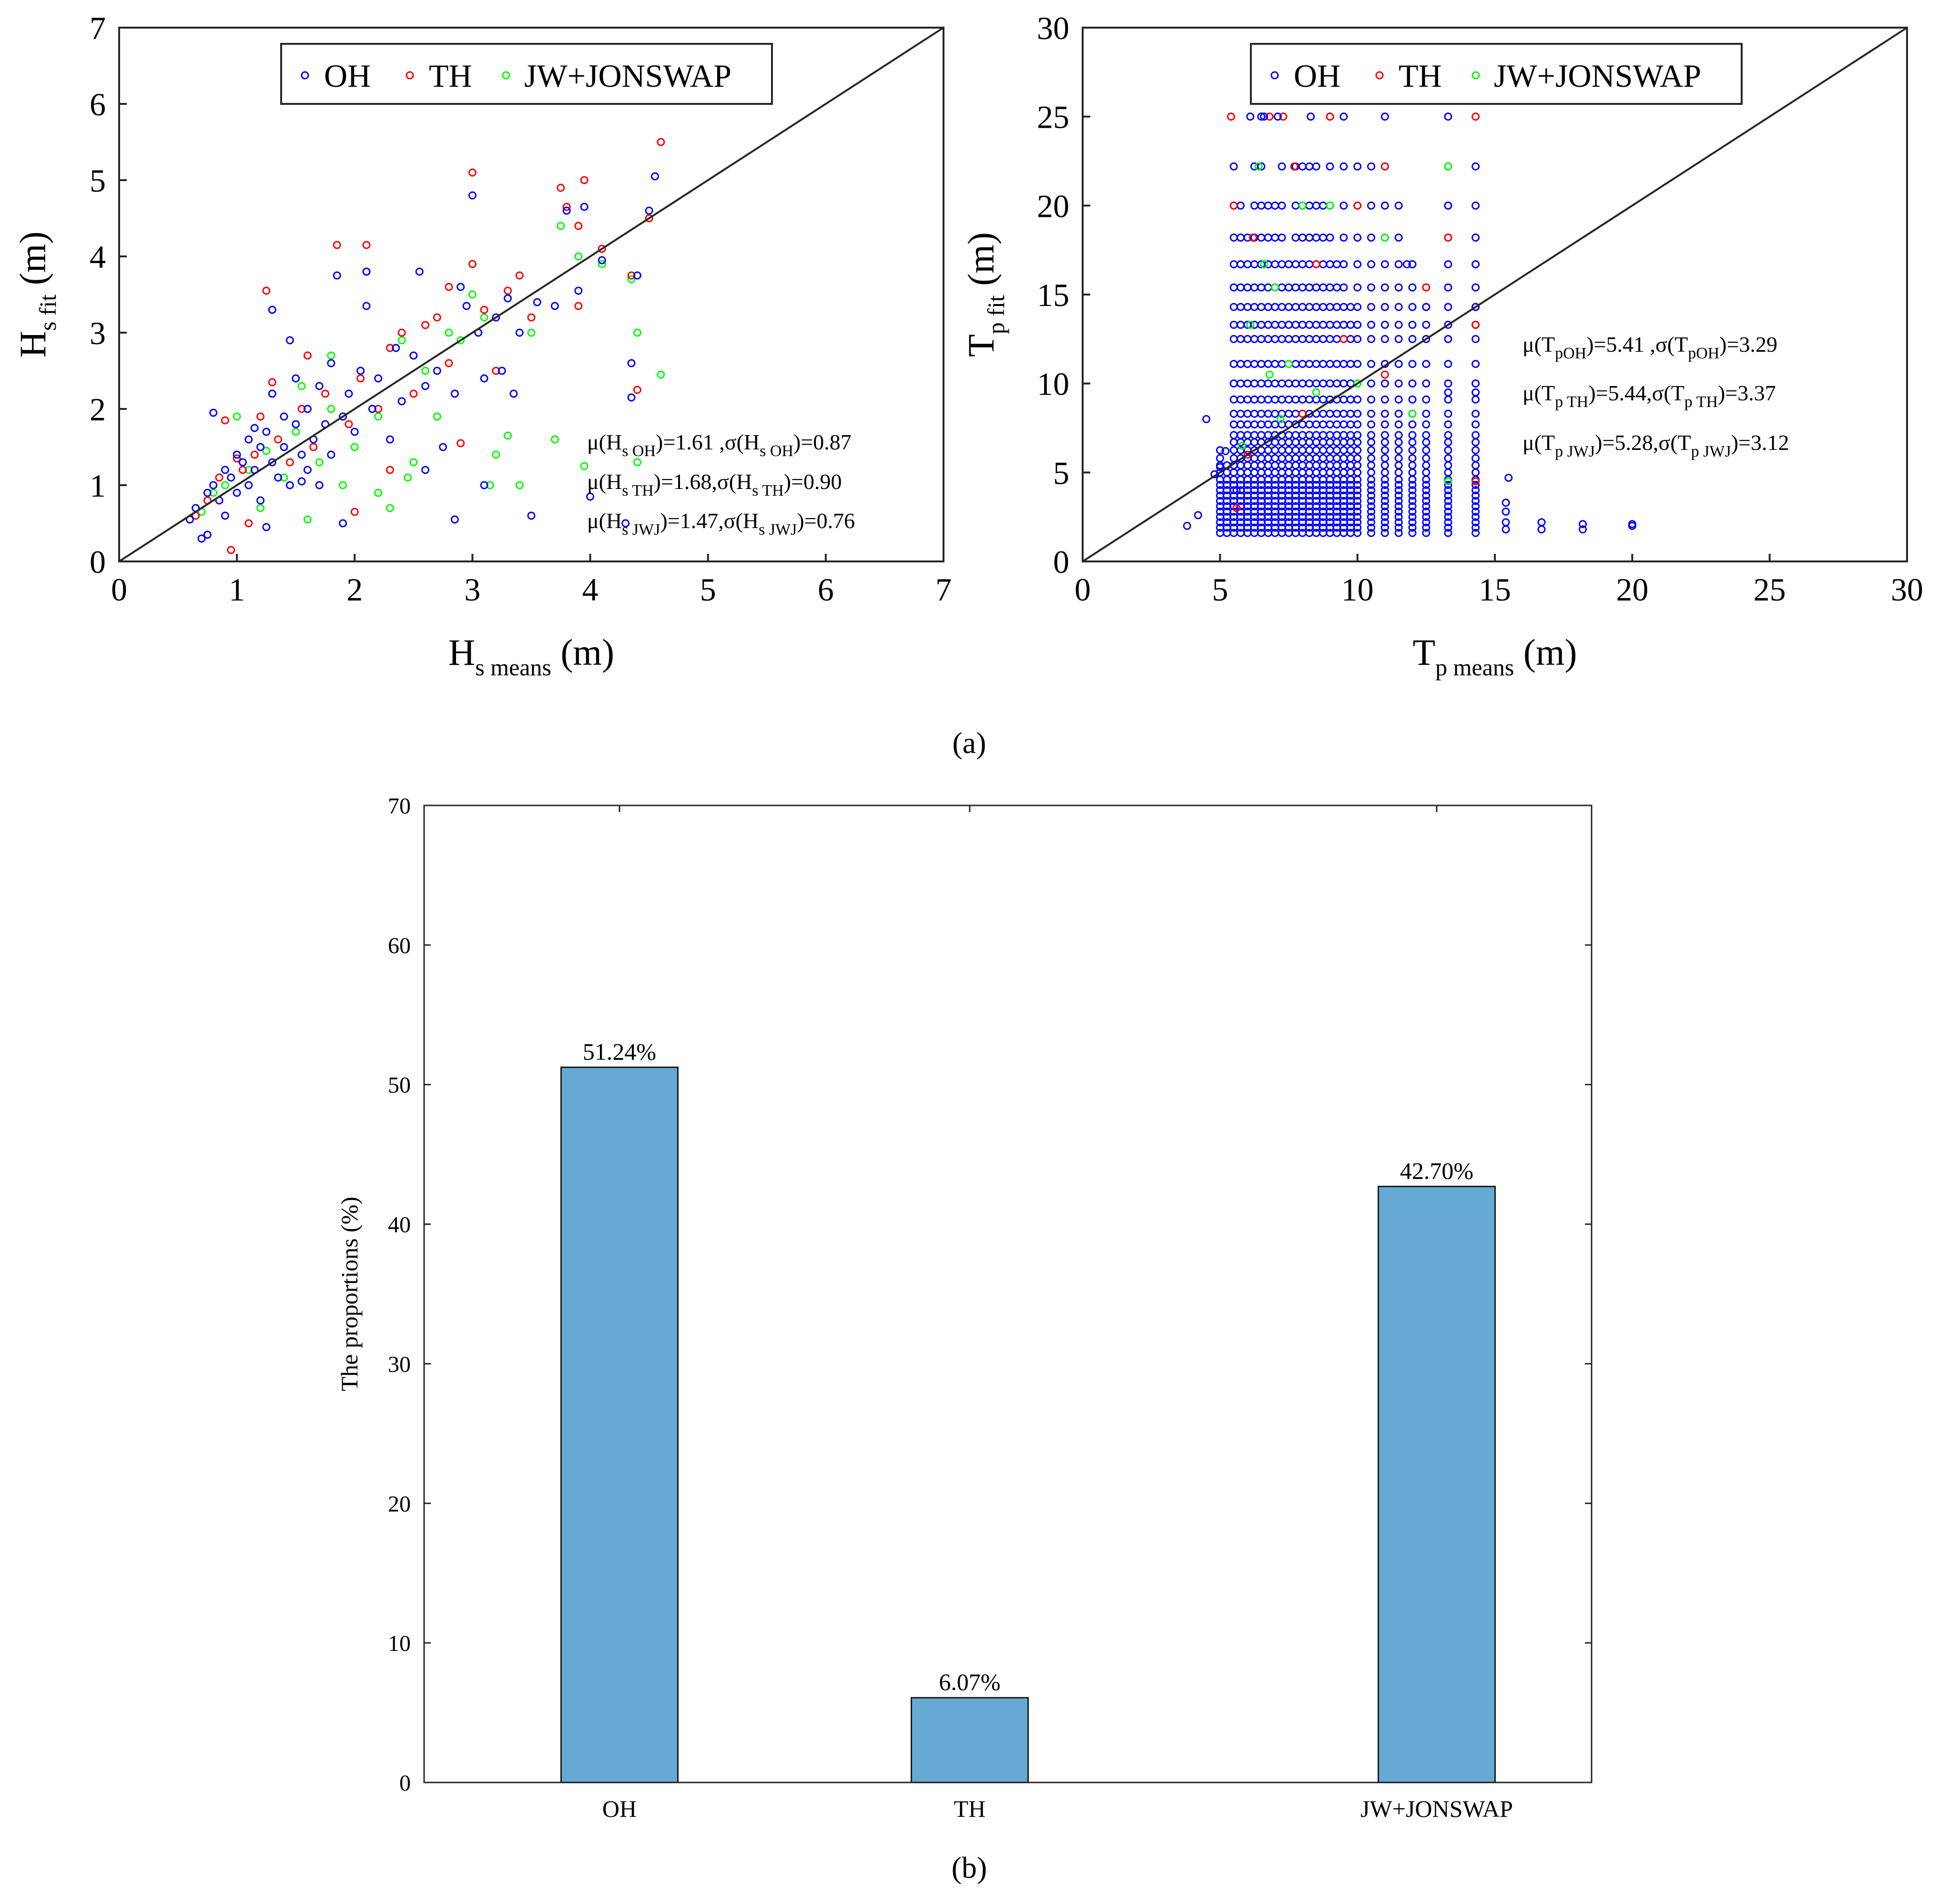 The height and width of the screenshot is (1904, 1938). Describe the element at coordinates (1053, 384) in the screenshot. I see `tp-y-tick-label: 10` at that location.